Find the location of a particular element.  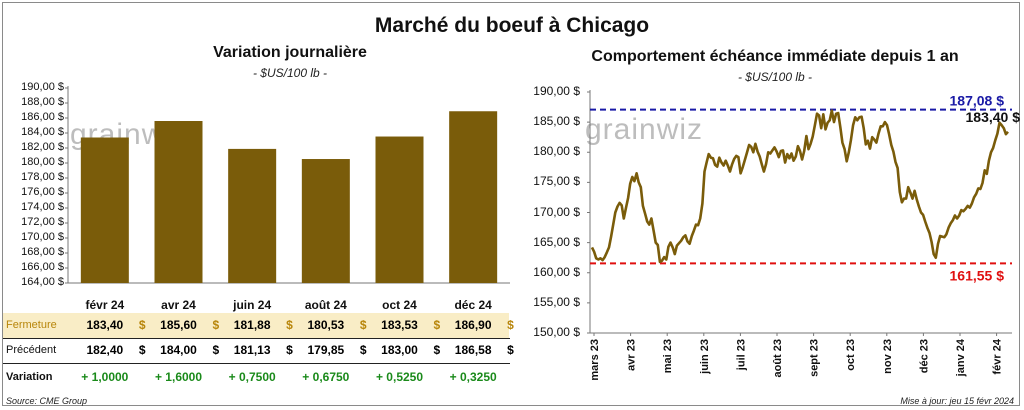

left-y-tick-label: 178,00 $ is located at coordinates (42, 177).